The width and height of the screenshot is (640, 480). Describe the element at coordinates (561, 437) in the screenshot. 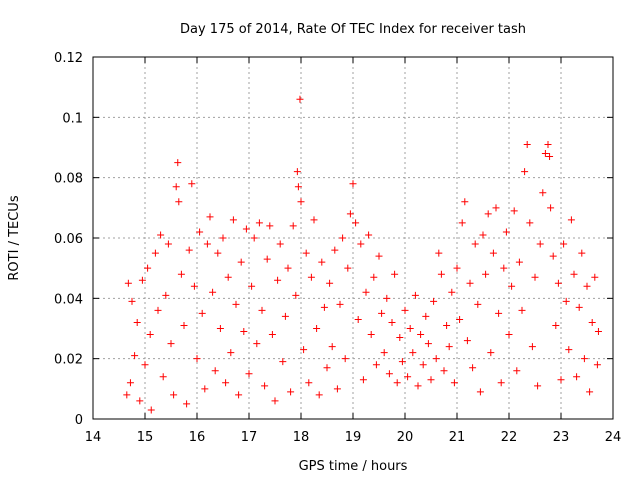

I see `x-tick-label: 23` at that location.